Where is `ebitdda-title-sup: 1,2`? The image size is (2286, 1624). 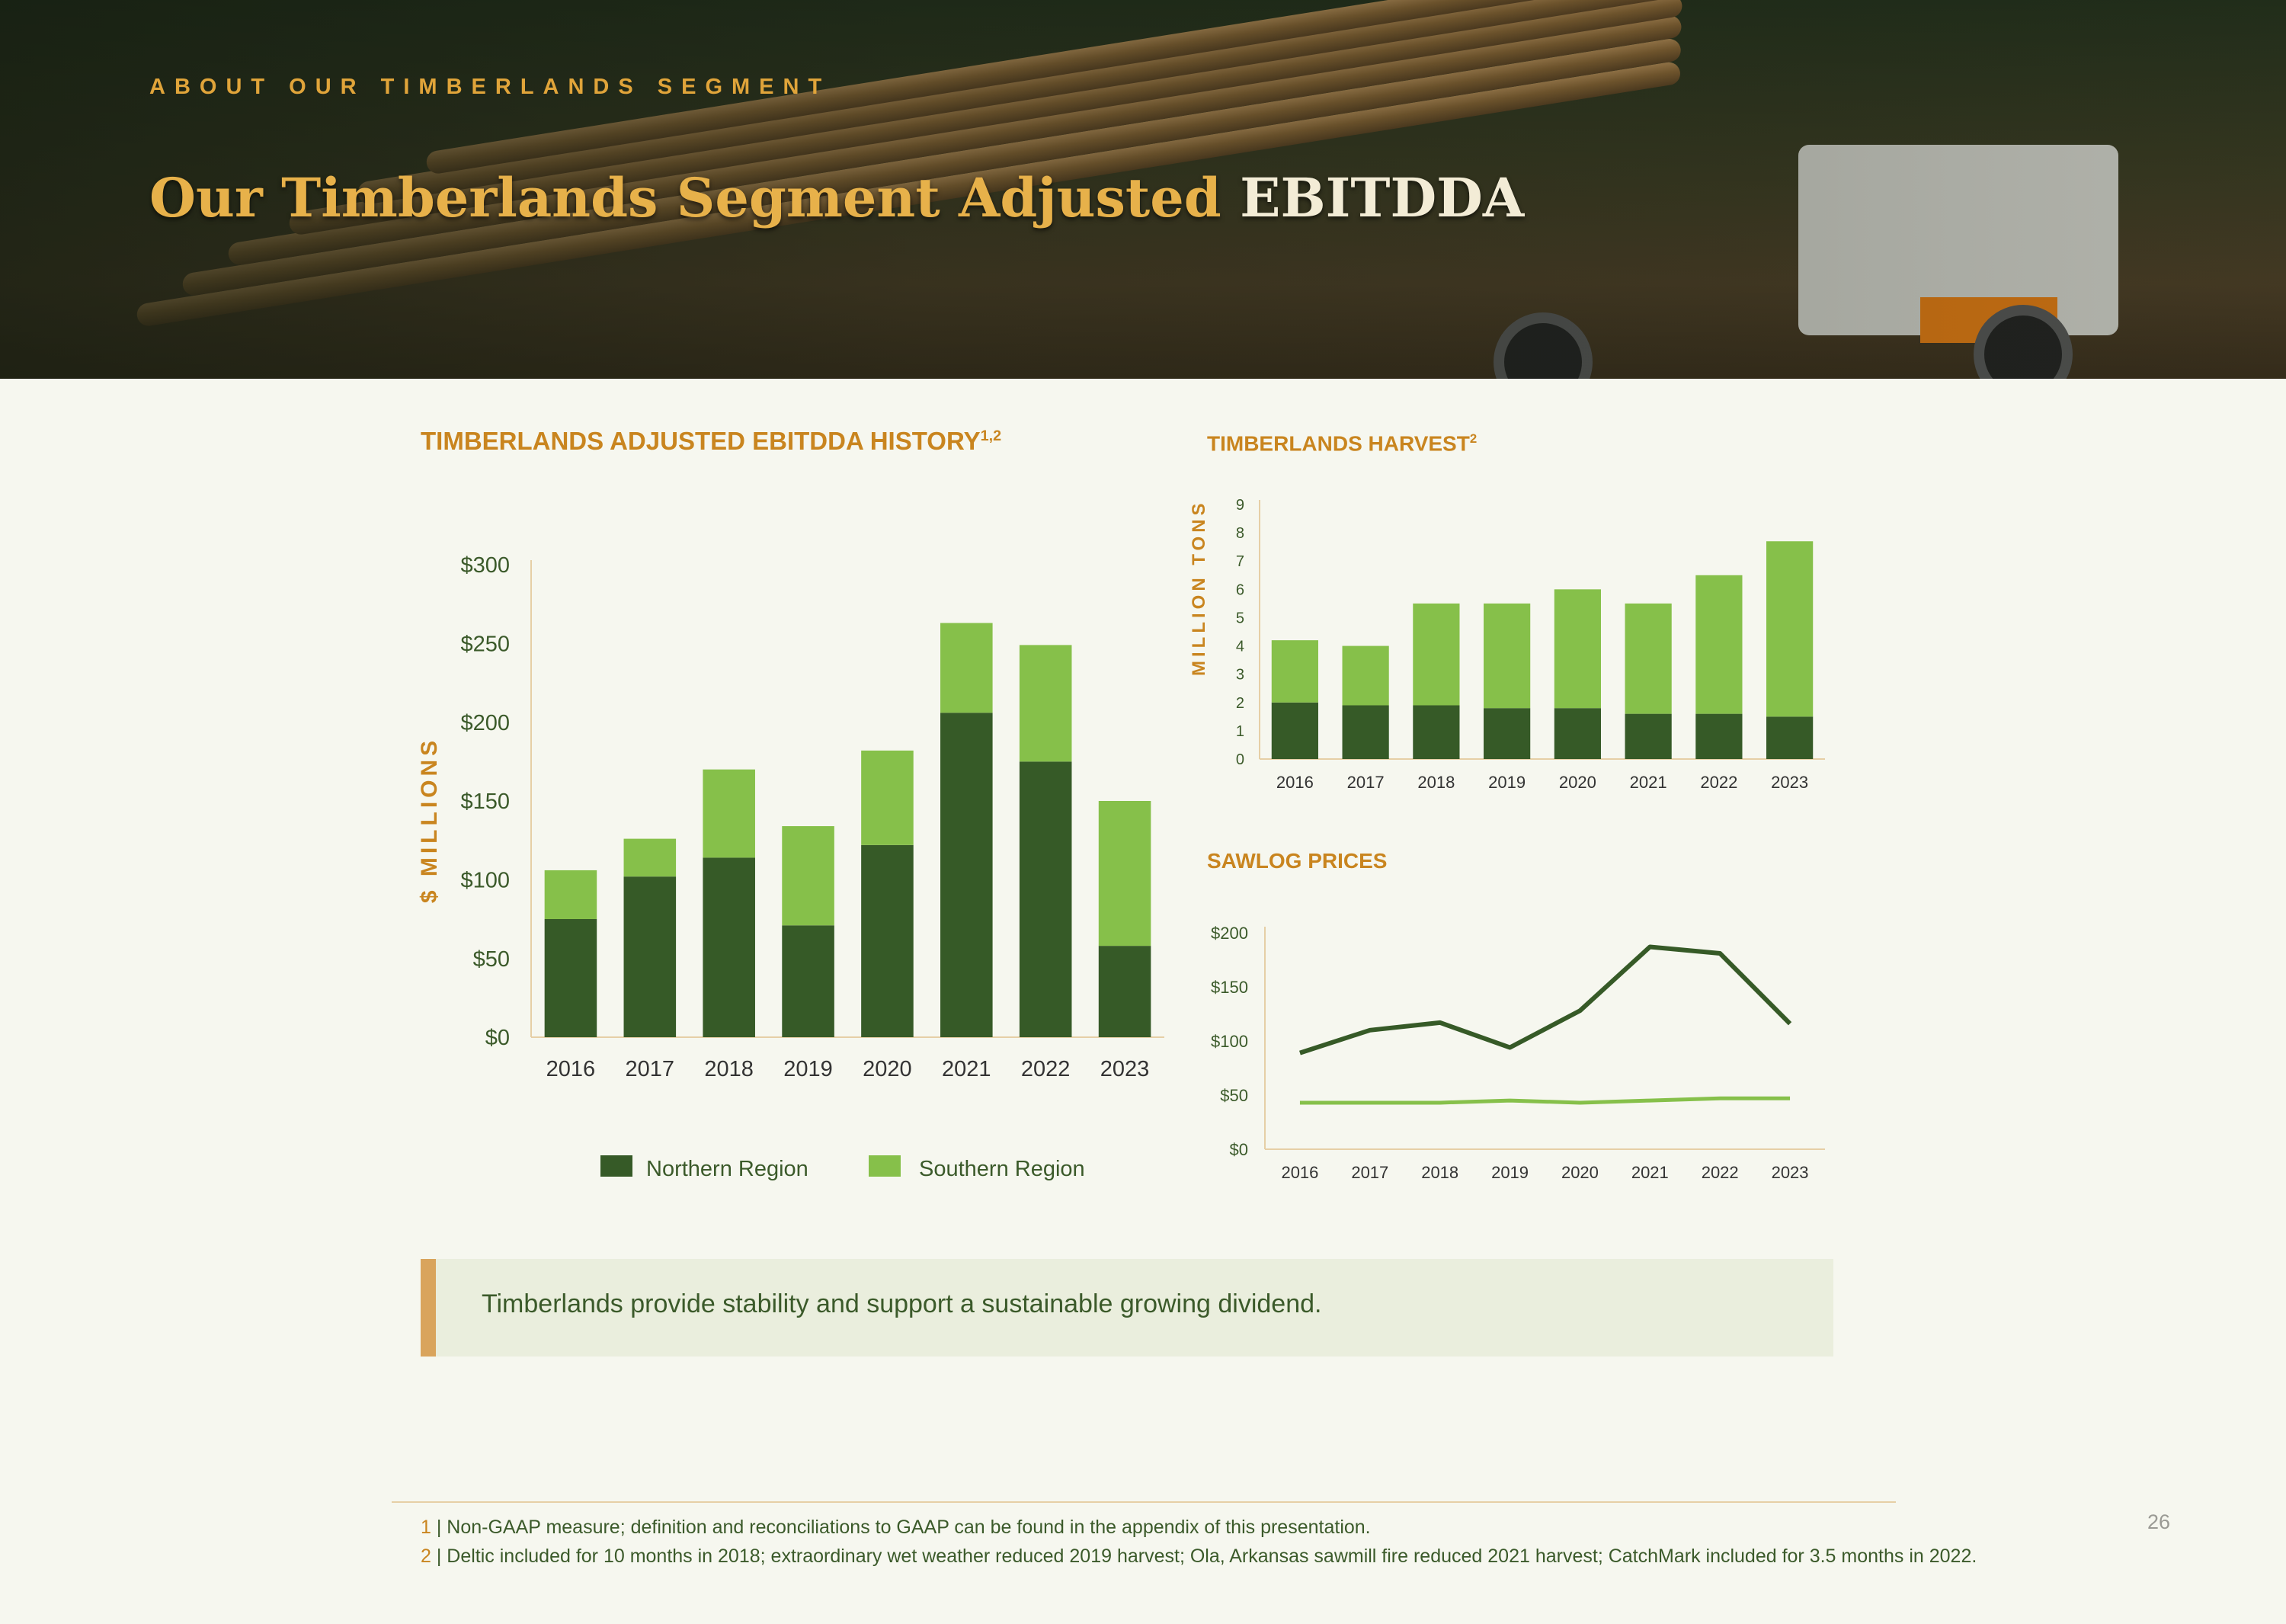 ebitdda-title-sup: 1,2 is located at coordinates (991, 436).